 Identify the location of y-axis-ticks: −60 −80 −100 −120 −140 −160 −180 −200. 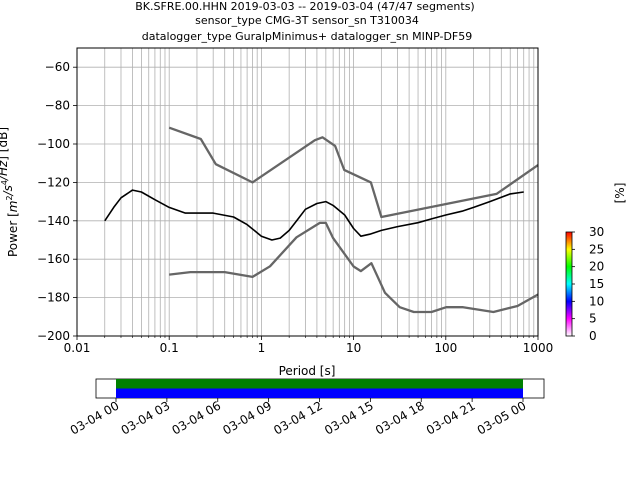
(57, 201).